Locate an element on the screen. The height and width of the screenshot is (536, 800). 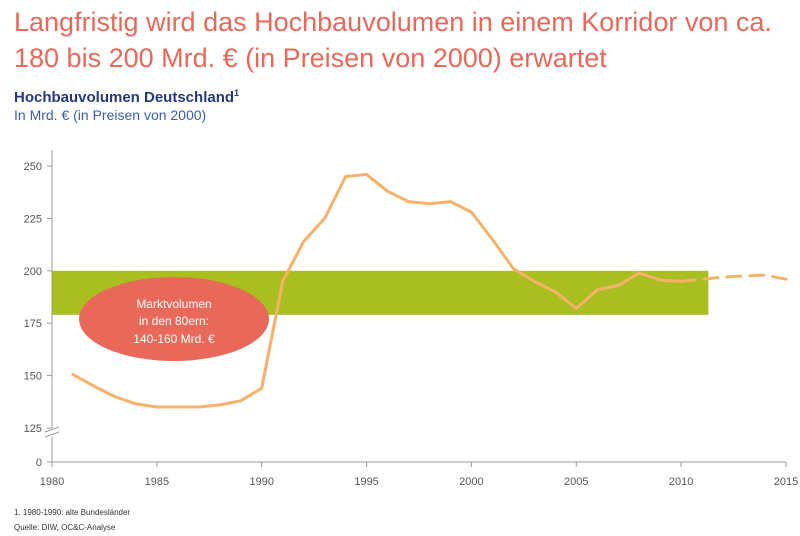
chart-subtitle: Hochbauvolumen Deutschland1 is located at coordinates (126, 97).